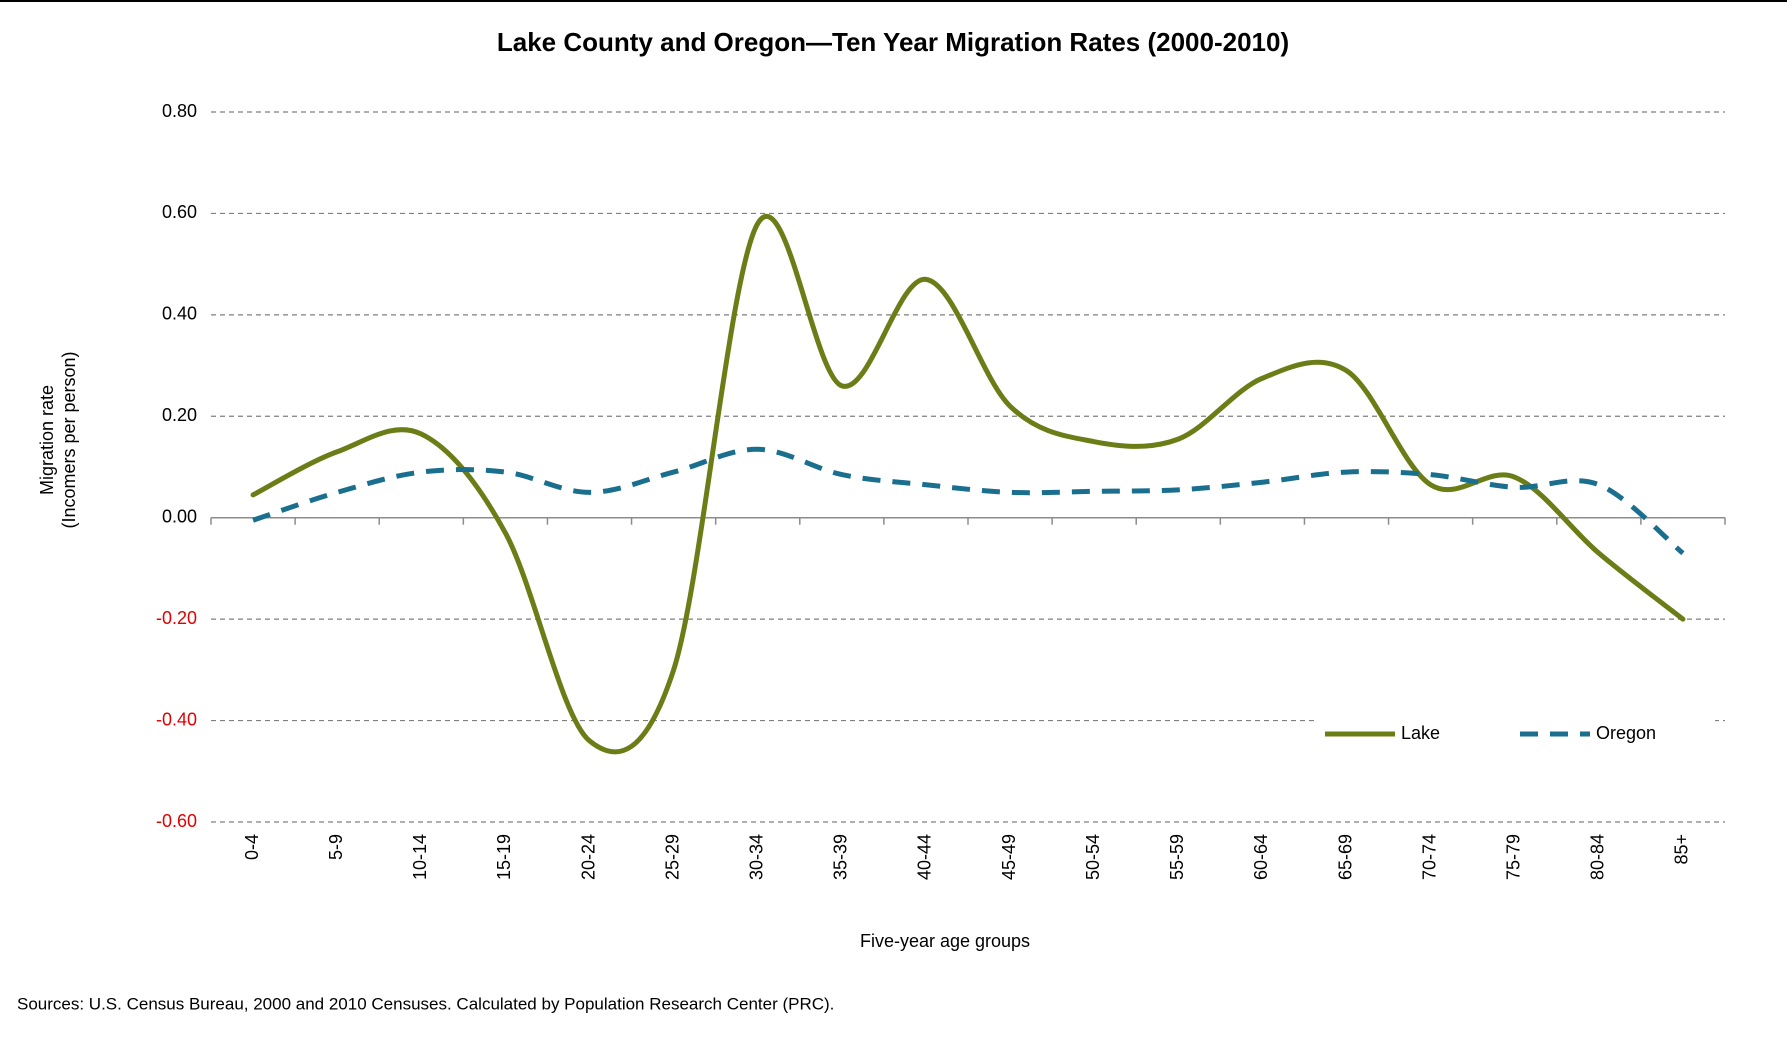 This screenshot has width=1787, height=1045. What do you see at coordinates (47, 440) in the screenshot?
I see `y-axis-label: Migration rate` at bounding box center [47, 440].